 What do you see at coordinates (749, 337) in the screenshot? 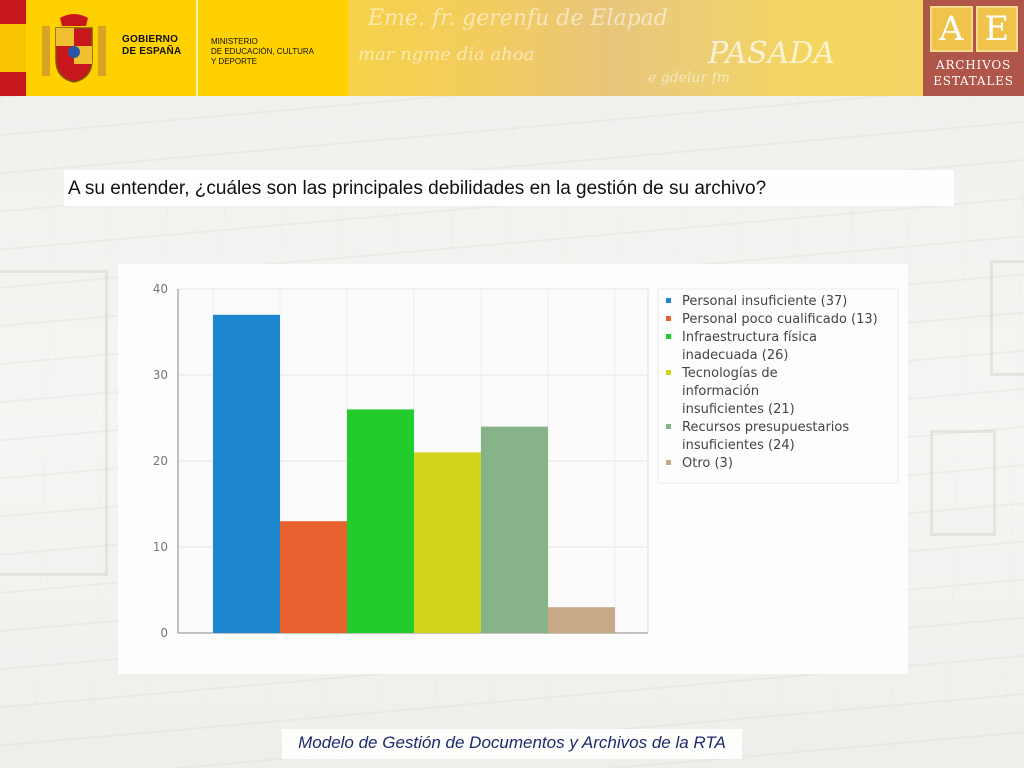
I see `legend-label-3: Infraestructura física` at bounding box center [749, 337].